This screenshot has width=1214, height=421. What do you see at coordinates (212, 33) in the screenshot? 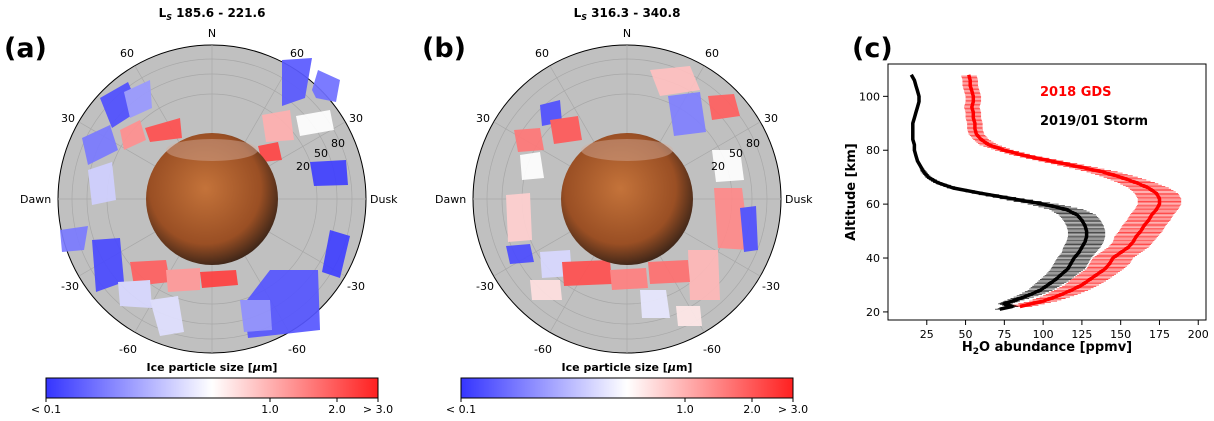
I see `panel-a-north-label: N` at bounding box center [212, 33].